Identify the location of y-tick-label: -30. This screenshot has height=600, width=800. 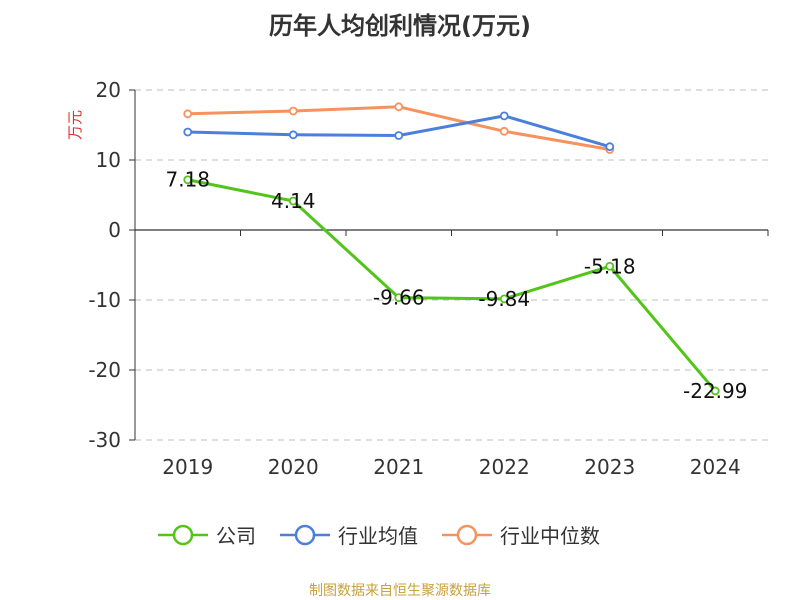
(104, 440).